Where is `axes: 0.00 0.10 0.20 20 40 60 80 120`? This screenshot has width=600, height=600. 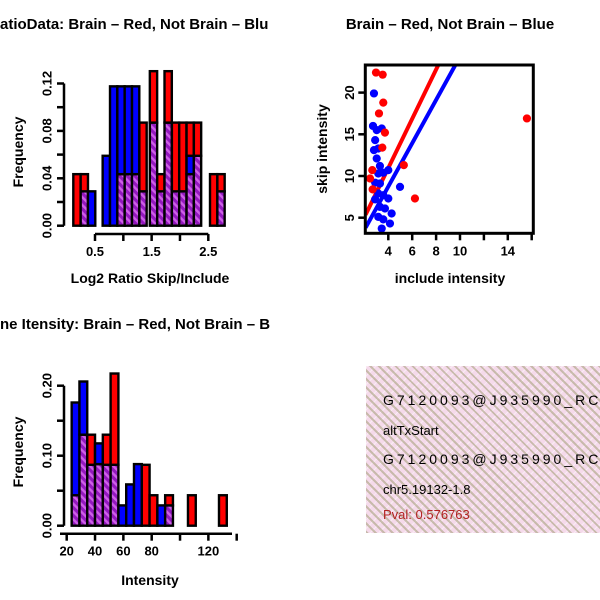
axes: 0.00 0.10 0.20 20 40 60 80 120 is located at coordinates (139, 466).